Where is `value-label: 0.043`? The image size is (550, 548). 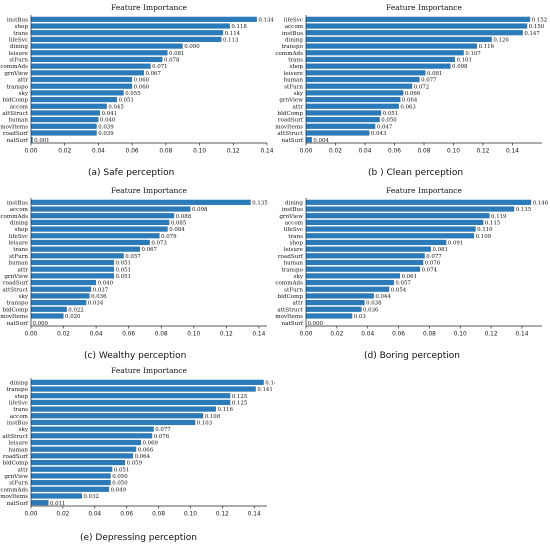
value-label: 0.043 is located at coordinates (379, 134).